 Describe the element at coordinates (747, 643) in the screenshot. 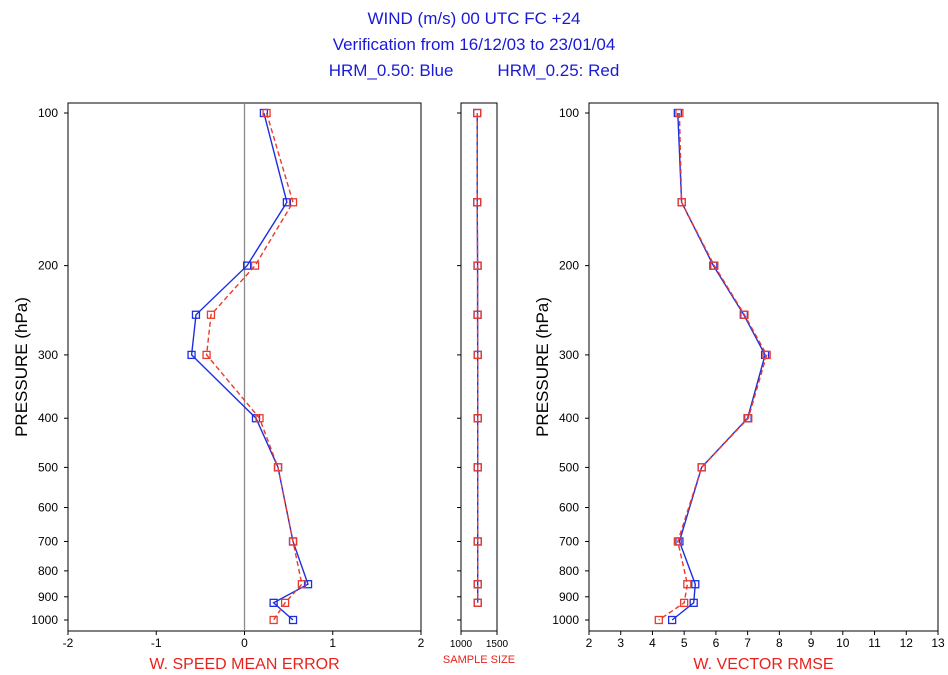

I see `x-tick-label: 7` at that location.